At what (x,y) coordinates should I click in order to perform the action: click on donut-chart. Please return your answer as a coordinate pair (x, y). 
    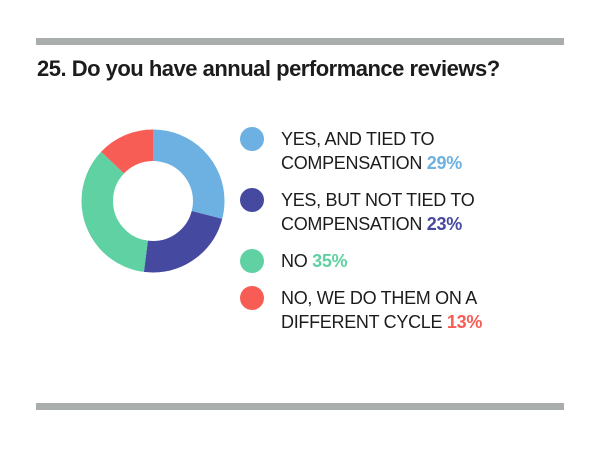
    Looking at the image, I should click on (153, 201).